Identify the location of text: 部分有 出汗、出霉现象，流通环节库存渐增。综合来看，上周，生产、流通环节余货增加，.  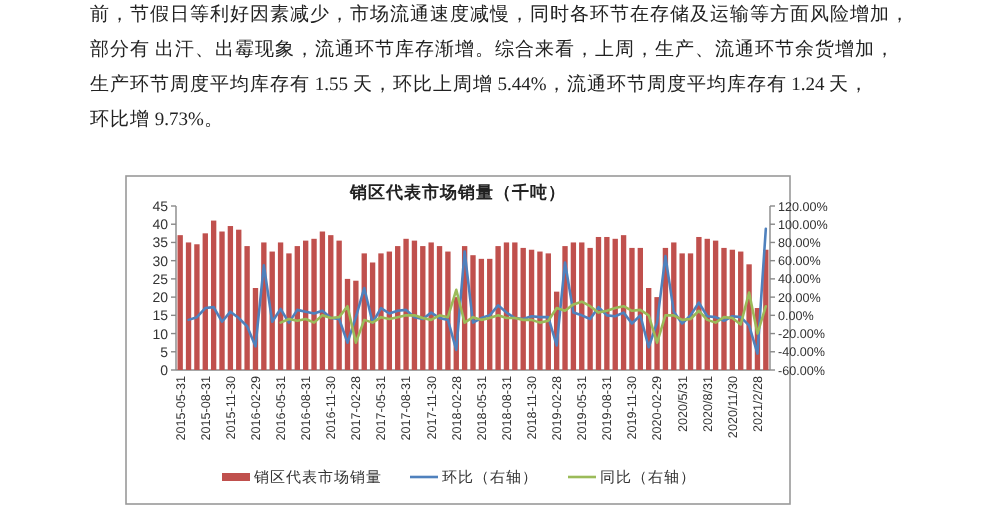
(492, 49).